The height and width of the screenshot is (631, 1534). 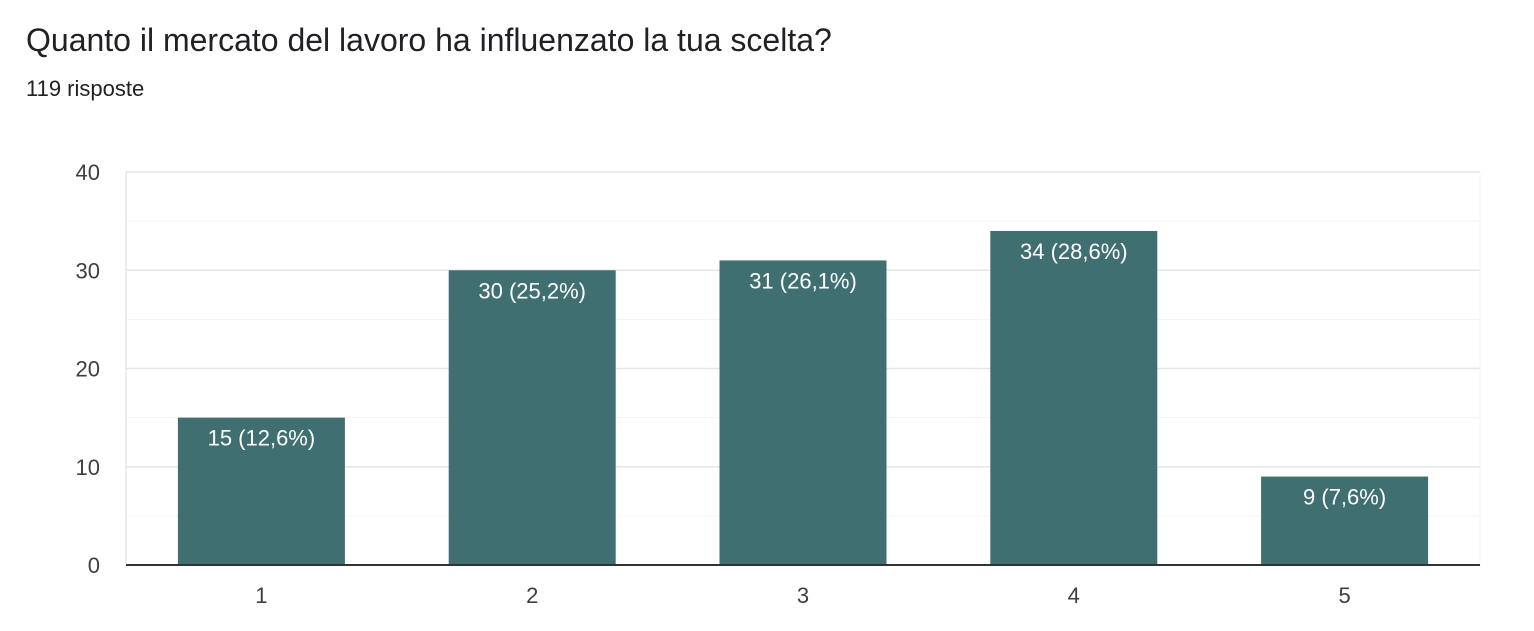 I want to click on bar-data-label: 31 (26,1%), so click(x=803, y=280).